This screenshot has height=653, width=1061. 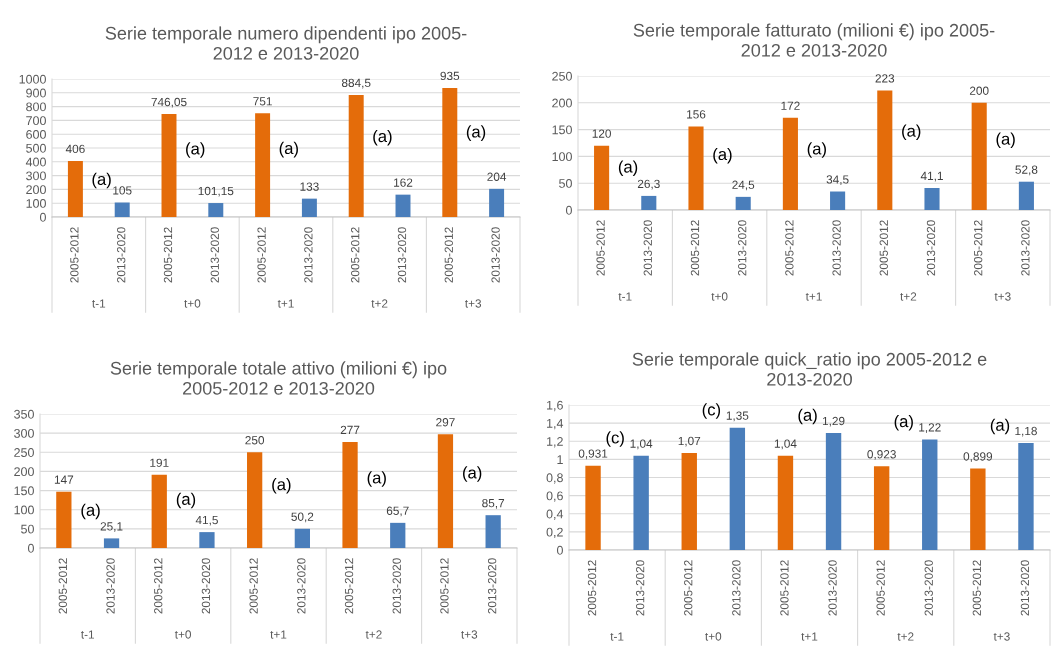 What do you see at coordinates (930, 428) in the screenshot?
I see `data-label: 1,22` at bounding box center [930, 428].